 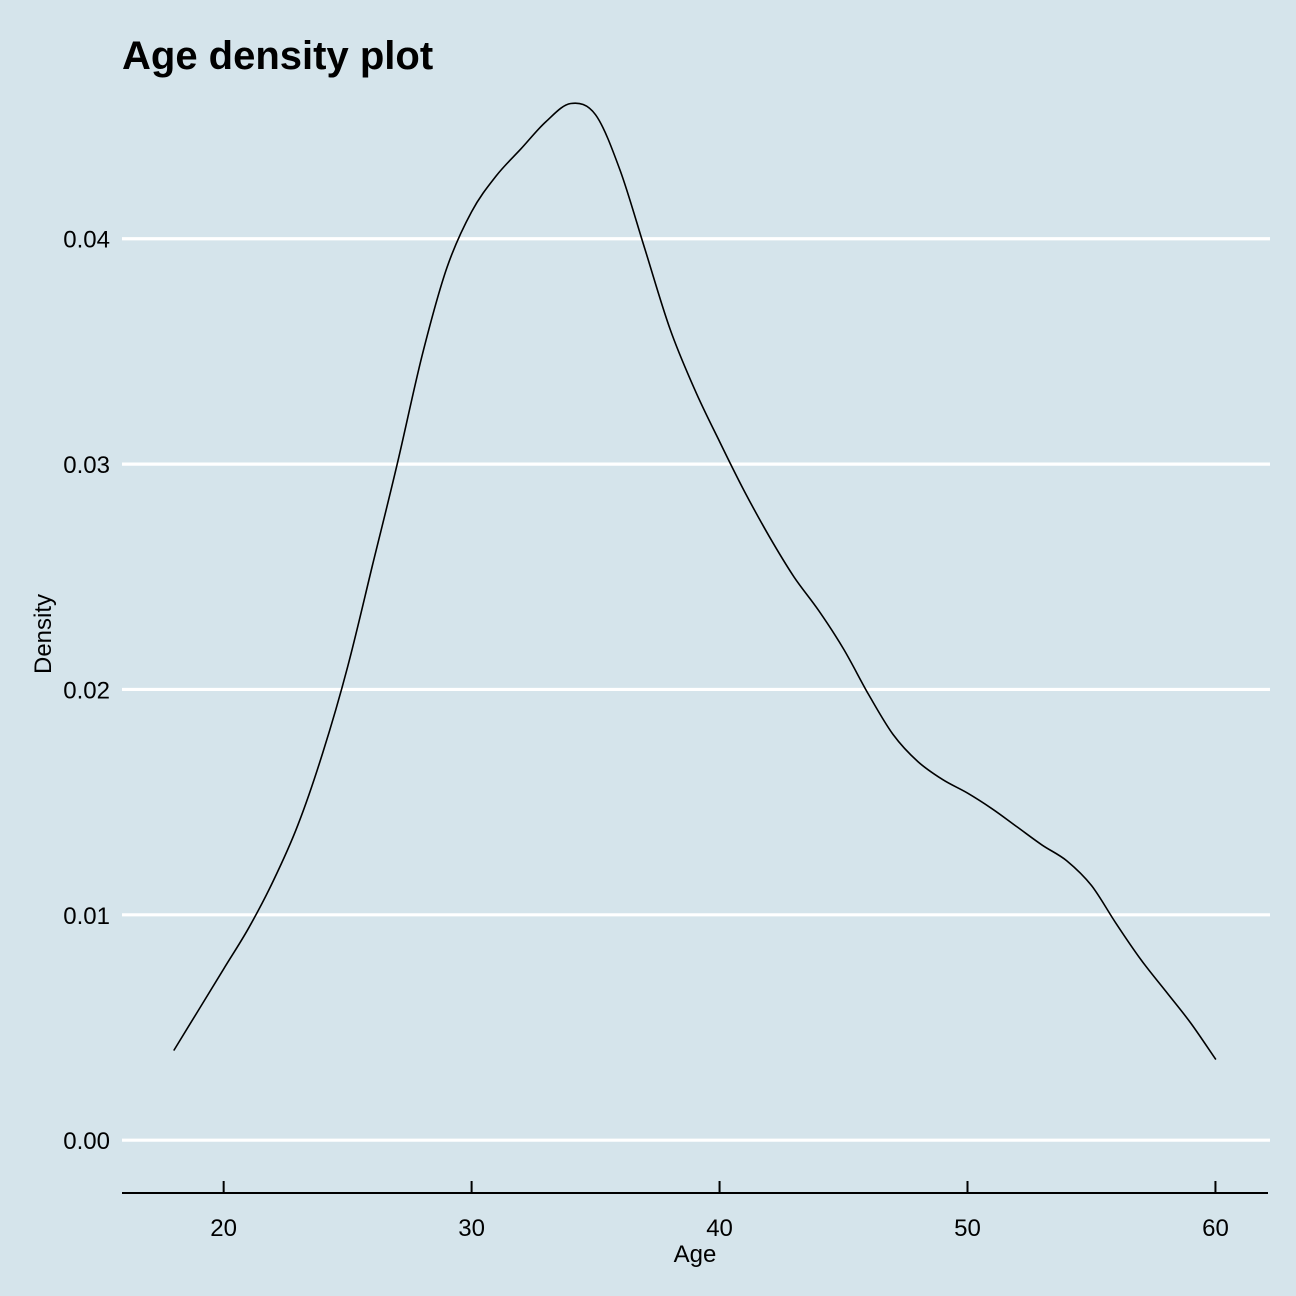 What do you see at coordinates (277, 56) in the screenshot?
I see `chart-title: Age density plot` at bounding box center [277, 56].